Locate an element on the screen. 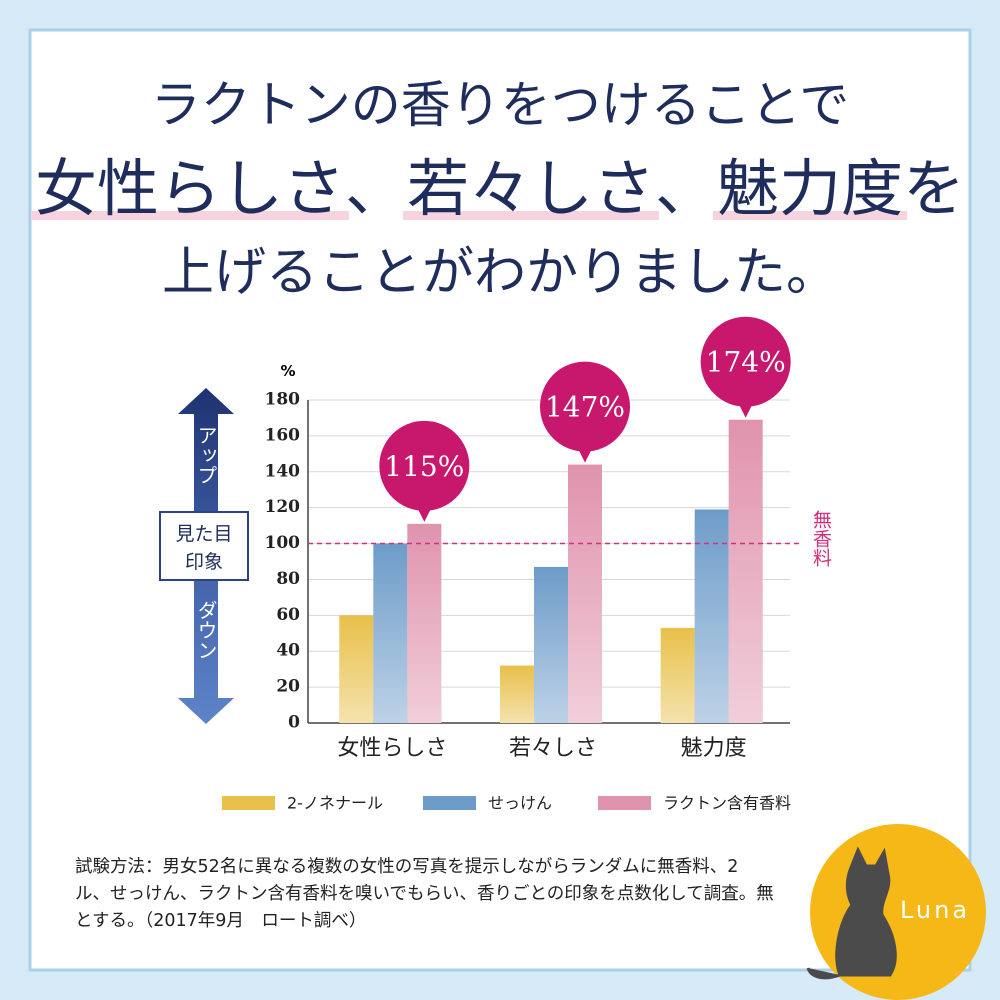 This screenshot has height=1000, width=1000. title-line1: ラクトンの香りをつけることで is located at coordinates (500, 105).